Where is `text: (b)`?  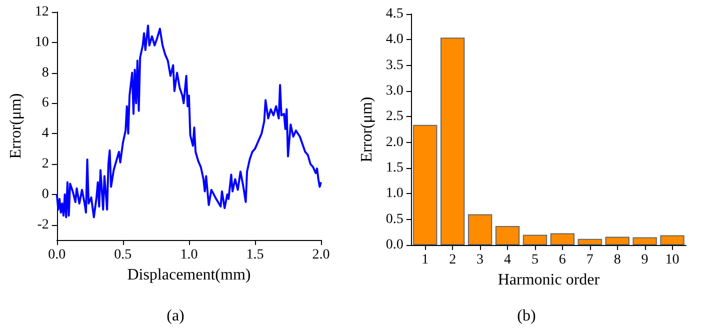 text: (b) is located at coordinates (526, 316).